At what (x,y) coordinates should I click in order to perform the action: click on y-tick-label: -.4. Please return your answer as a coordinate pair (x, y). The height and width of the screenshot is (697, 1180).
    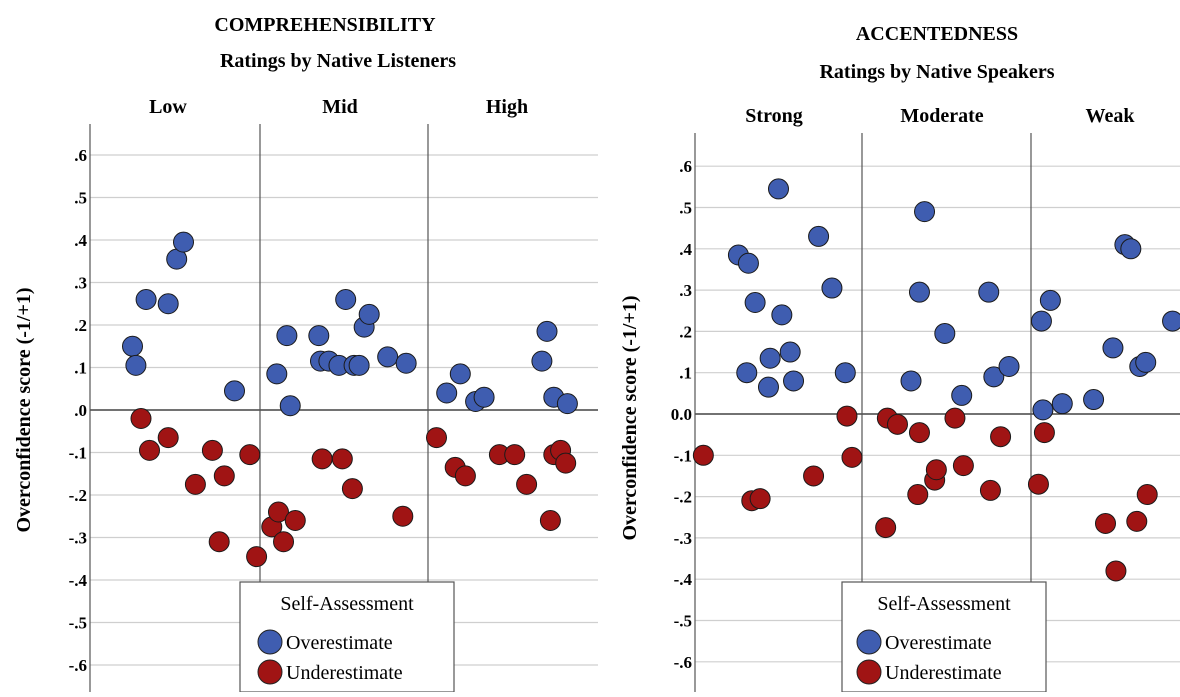
    Looking at the image, I should click on (683, 579).